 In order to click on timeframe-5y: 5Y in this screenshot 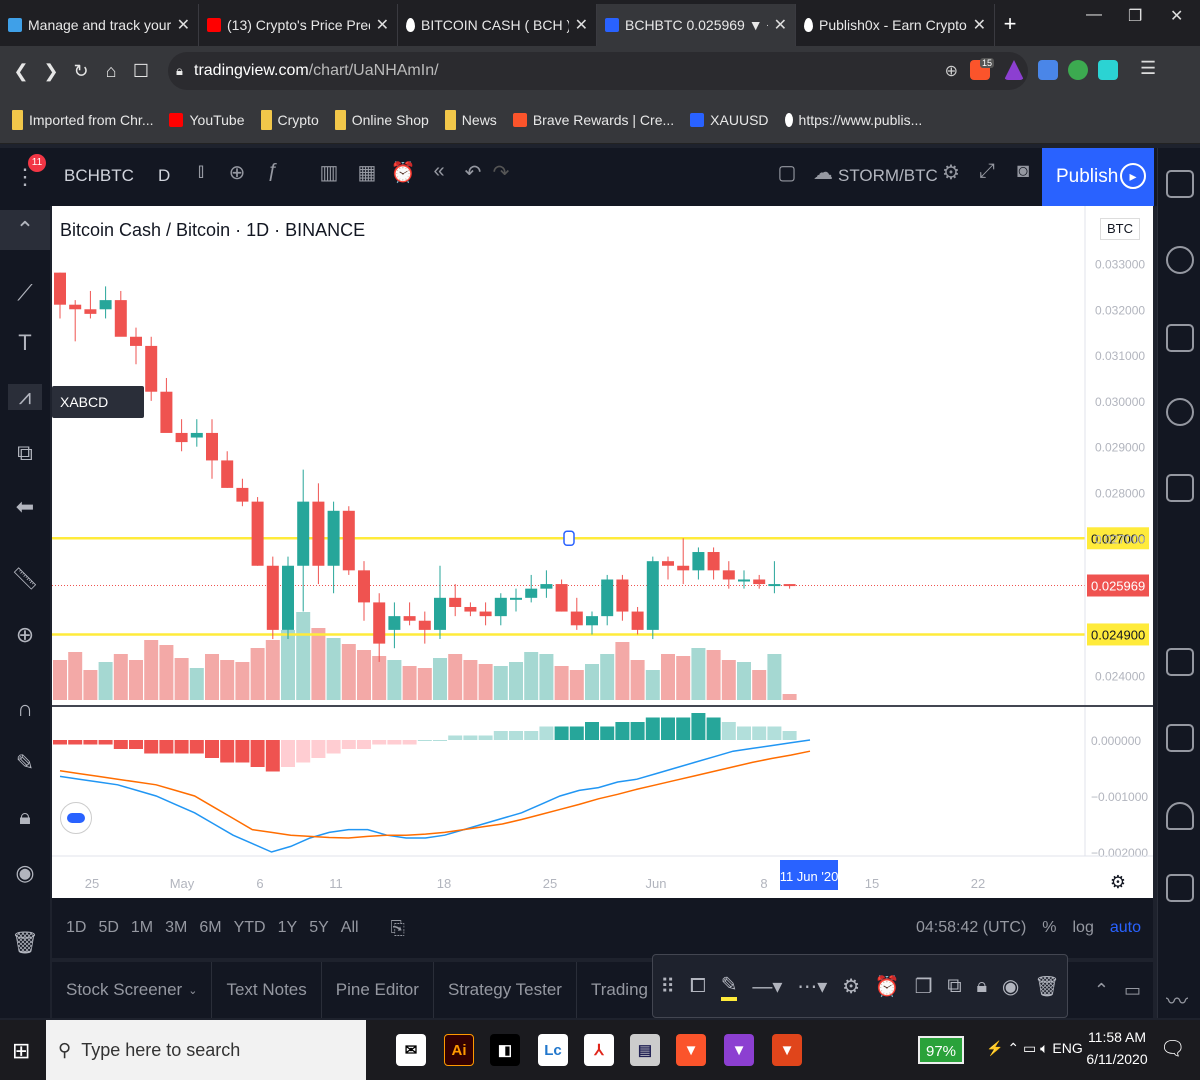, I will do `click(319, 927)`.